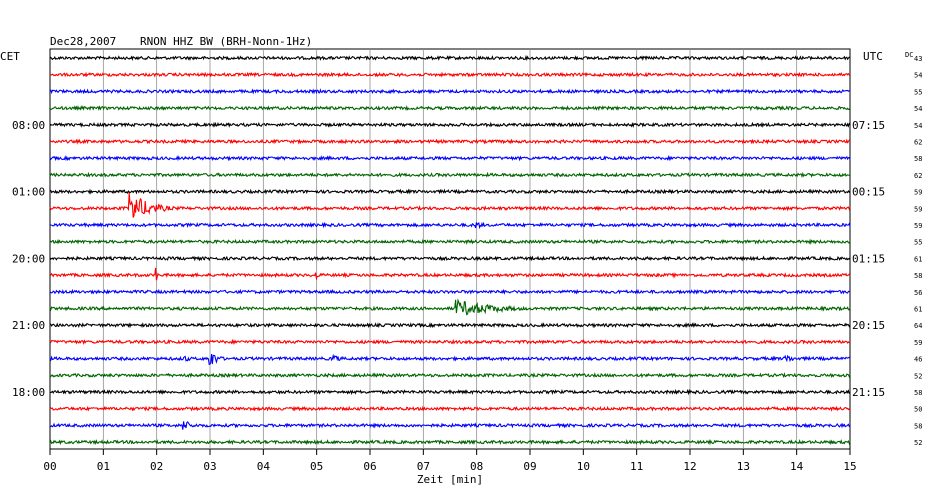 The height and width of the screenshot is (494, 930). Describe the element at coordinates (369, 466) in the screenshot. I see `x-tick-label: 06` at that location.